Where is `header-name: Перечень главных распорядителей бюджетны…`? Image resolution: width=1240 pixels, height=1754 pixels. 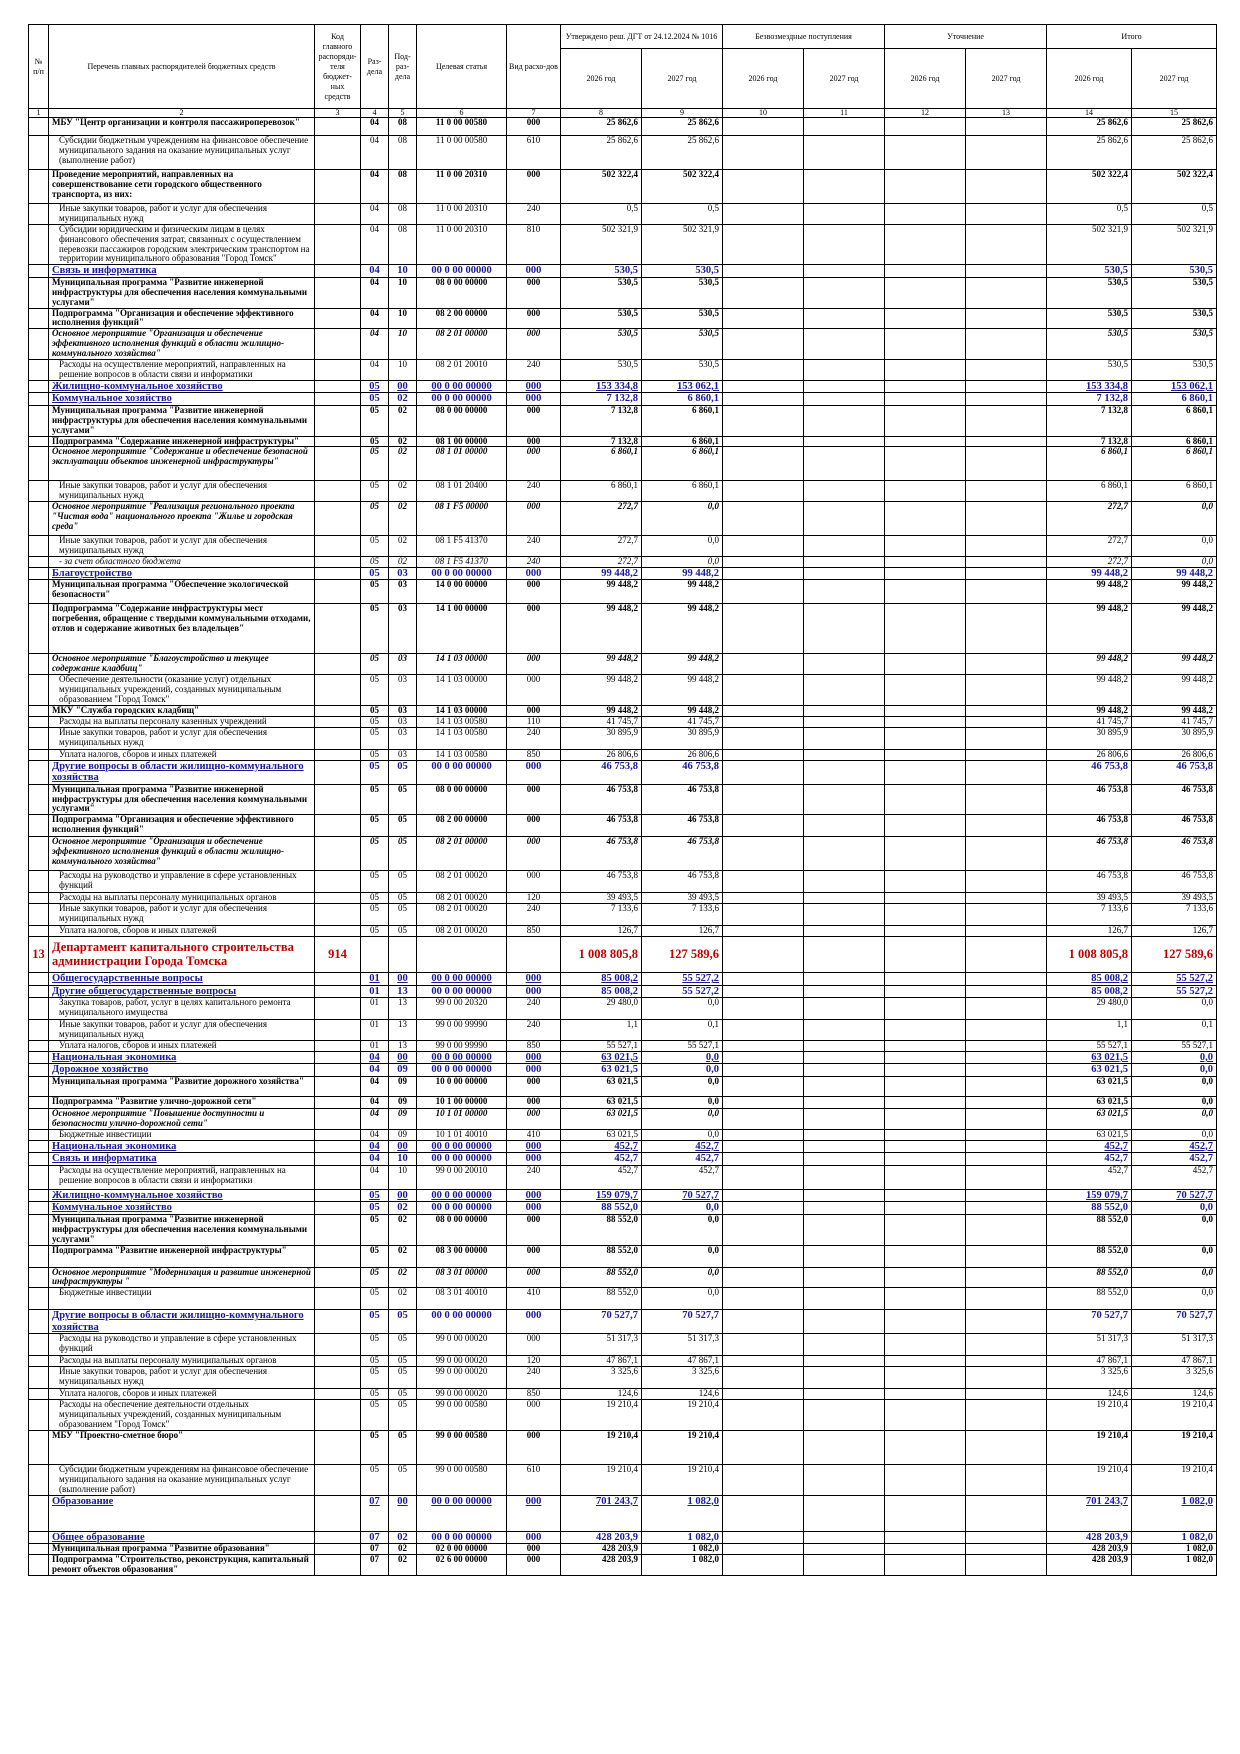 header-name: Перечень главных распорядителей бюджетны… is located at coordinates (181, 66).